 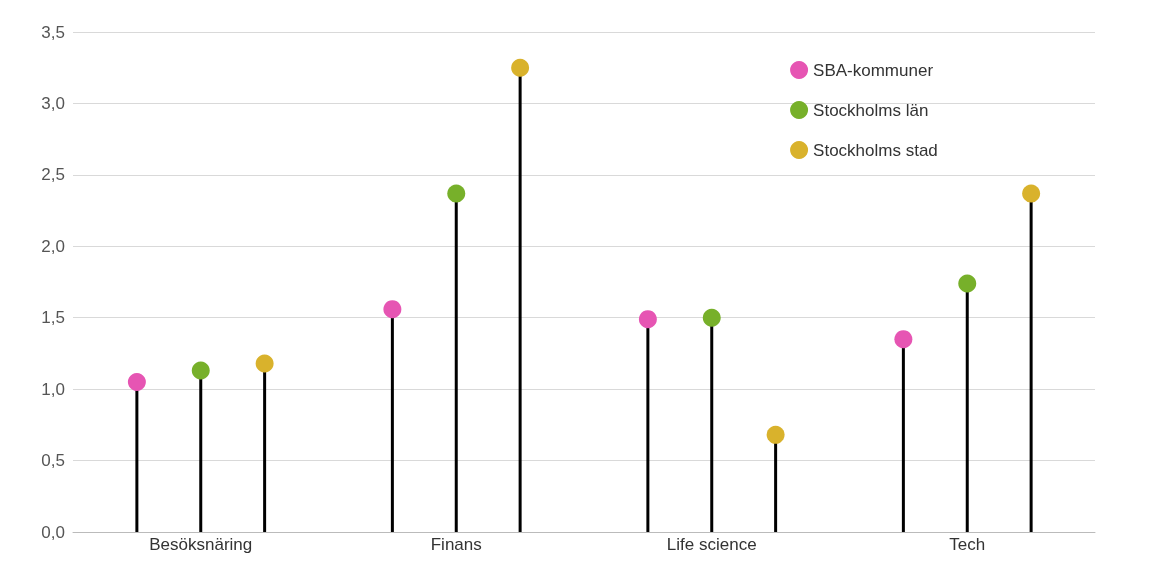 I want to click on y-tick-label: 2,5, so click(x=53, y=175).